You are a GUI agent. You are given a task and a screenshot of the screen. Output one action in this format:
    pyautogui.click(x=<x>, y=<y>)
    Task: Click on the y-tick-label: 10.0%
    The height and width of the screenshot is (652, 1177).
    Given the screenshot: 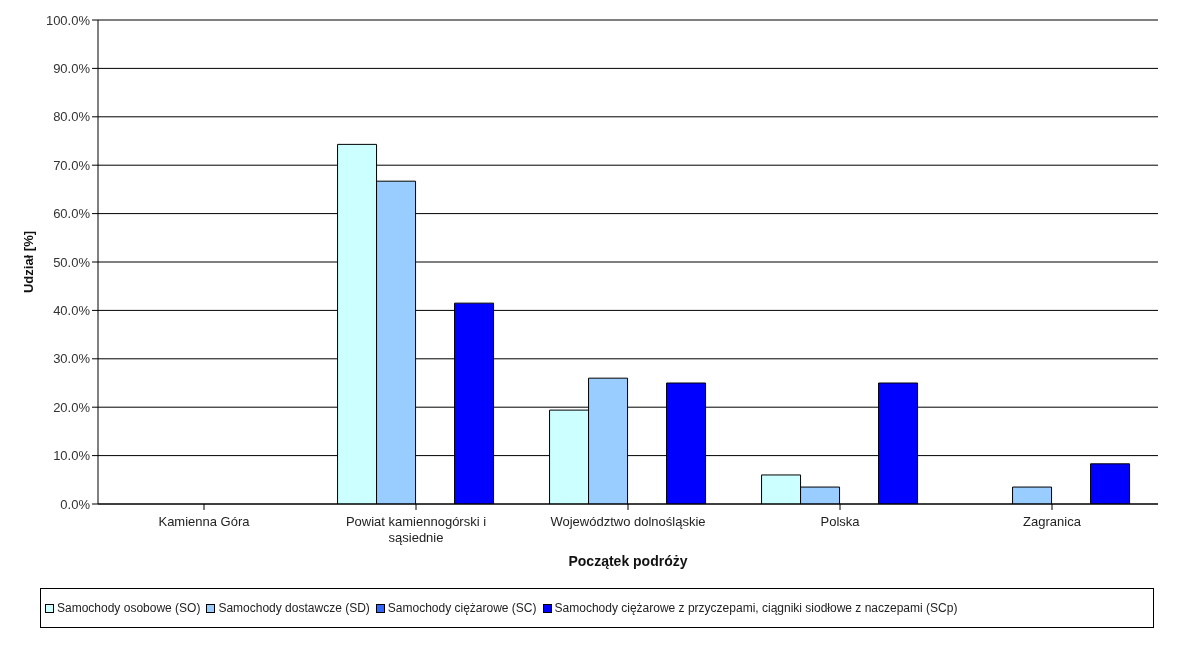 What is the action you would take?
    pyautogui.click(x=72, y=456)
    